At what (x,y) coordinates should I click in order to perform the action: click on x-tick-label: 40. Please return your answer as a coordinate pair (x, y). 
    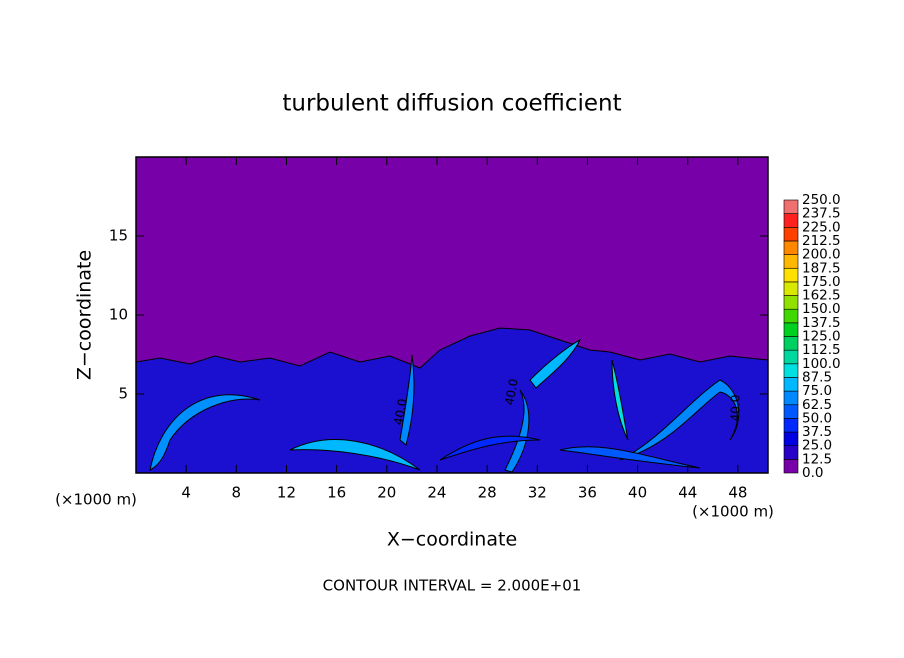
    Looking at the image, I should click on (637, 493).